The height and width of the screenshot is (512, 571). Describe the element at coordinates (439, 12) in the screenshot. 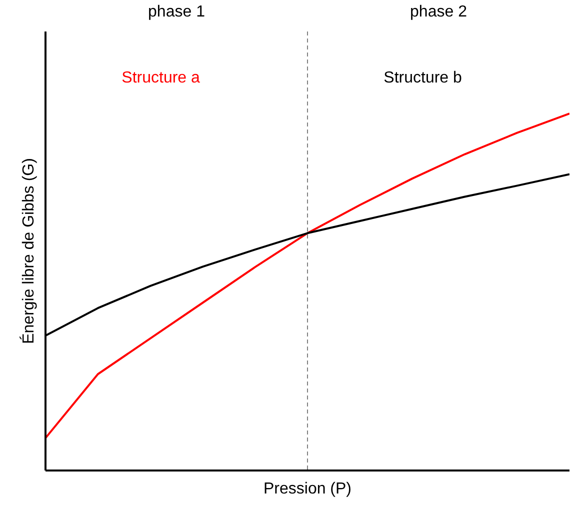

I see `text: phase 2` at that location.